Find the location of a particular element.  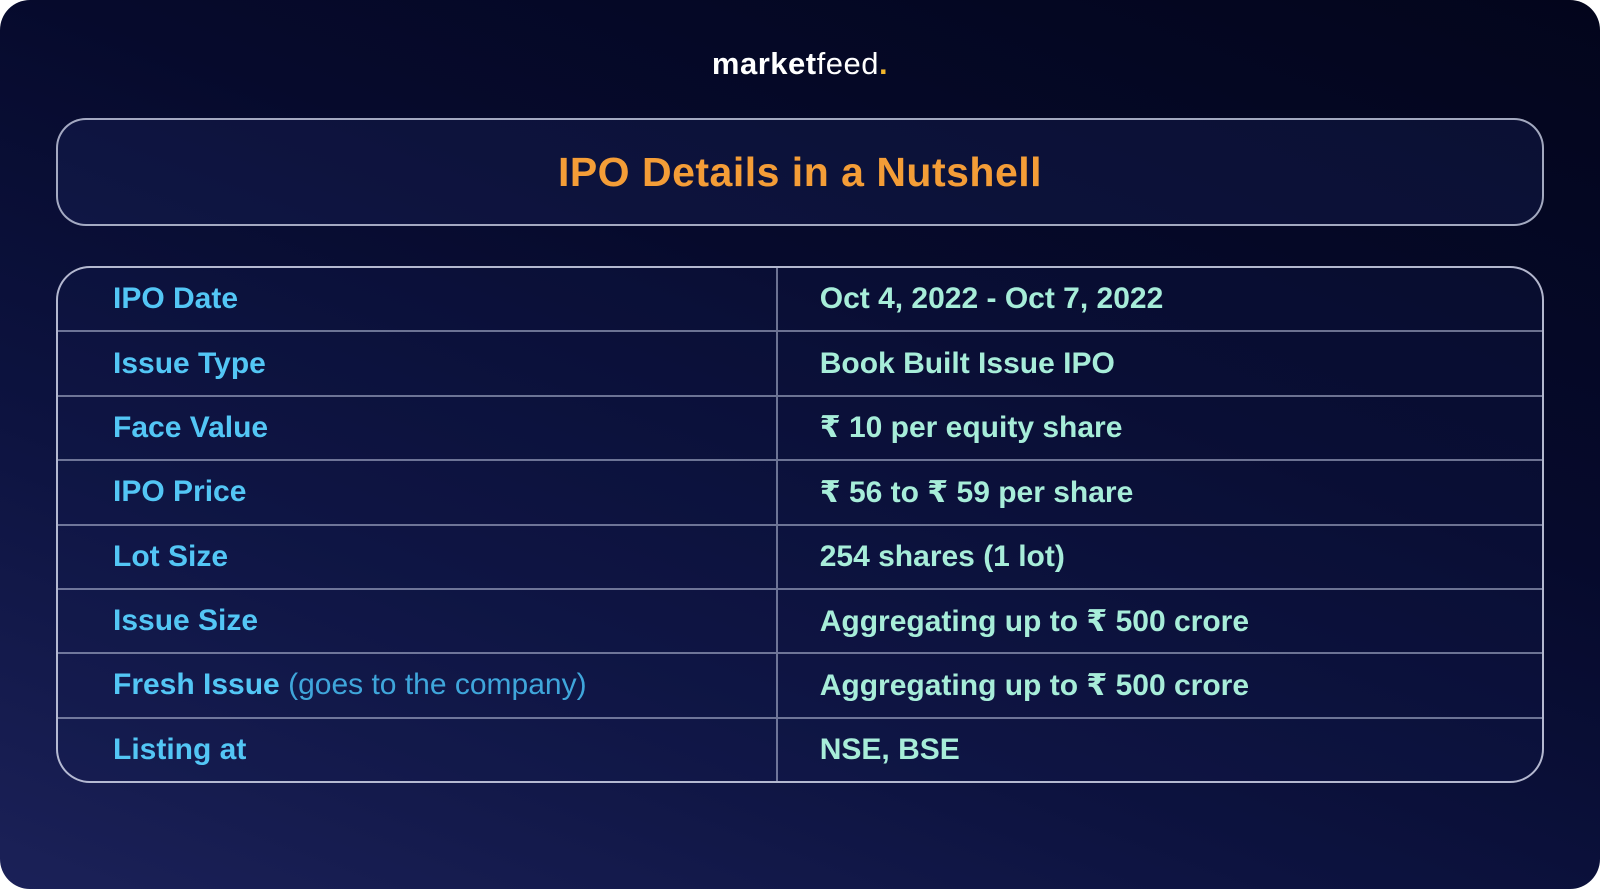

row-label-cell: IPO Price is located at coordinates (418, 492).